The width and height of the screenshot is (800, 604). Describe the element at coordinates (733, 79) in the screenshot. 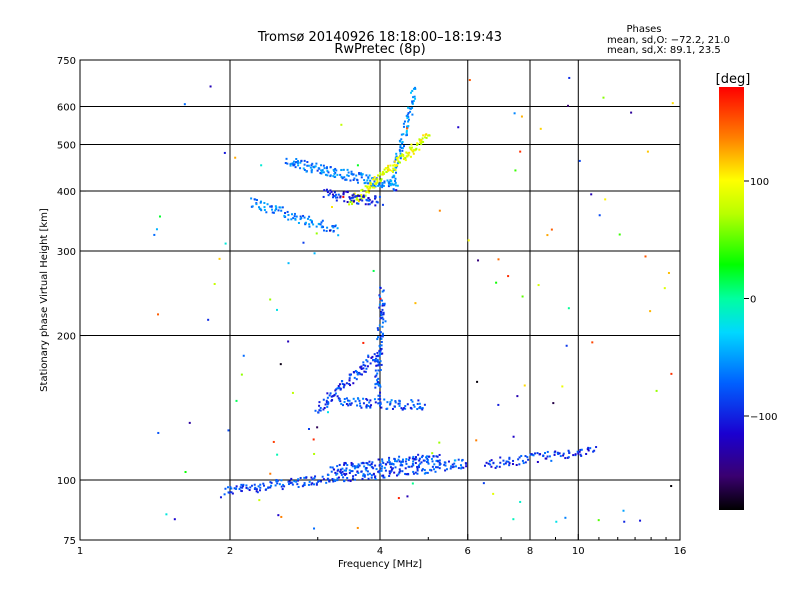

I see `colorbar-unit: [deg]` at that location.